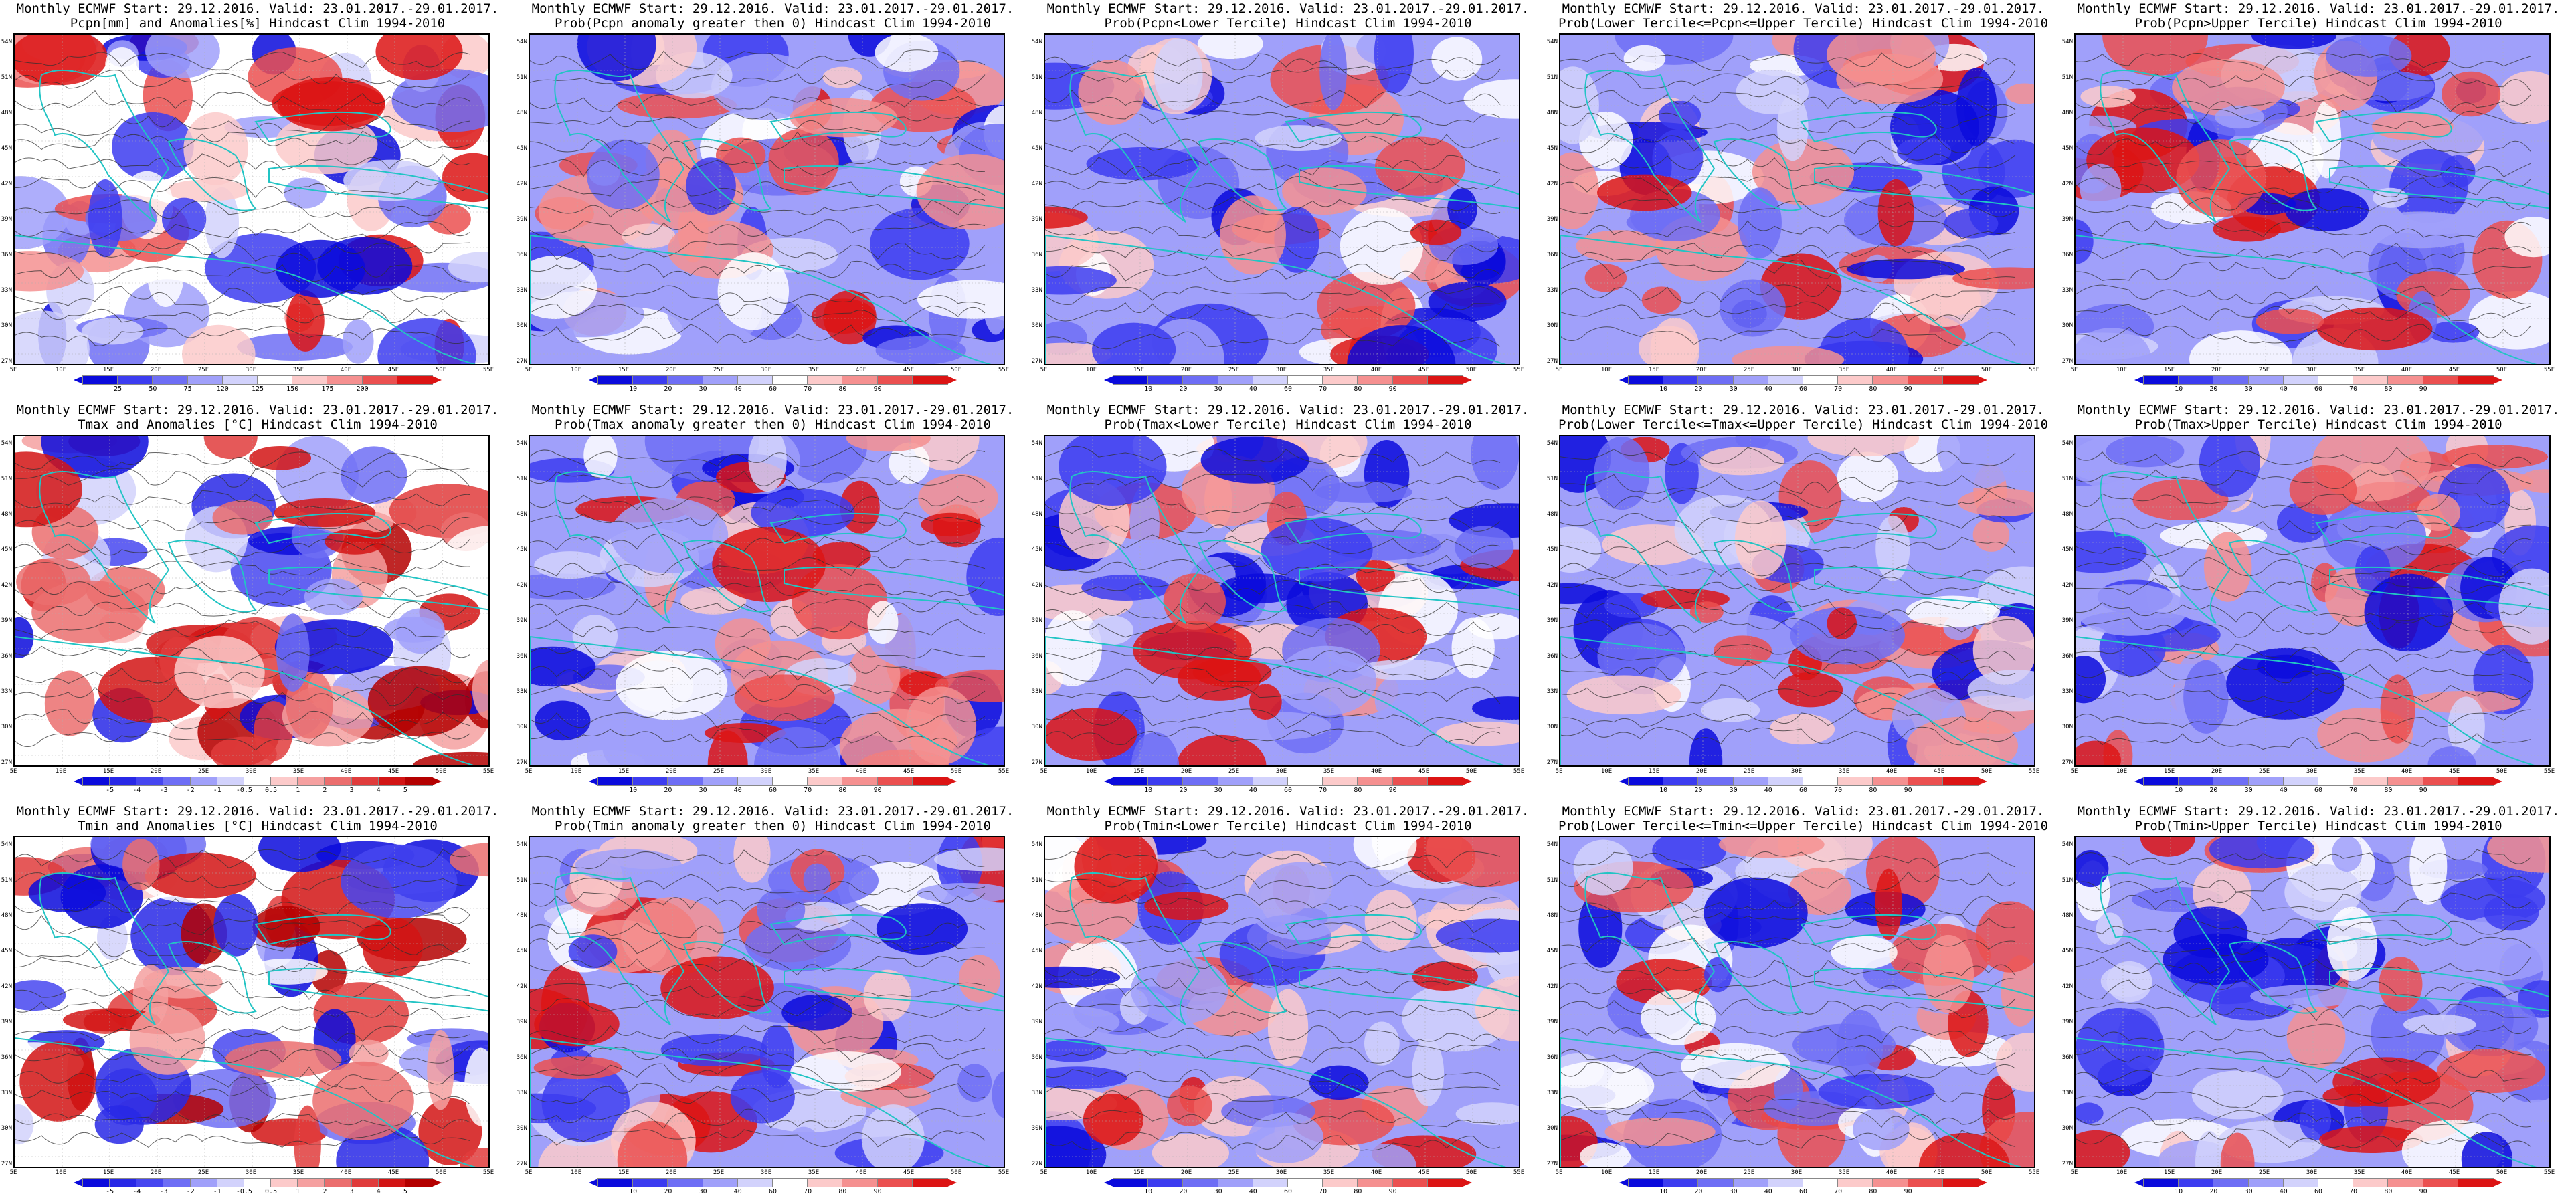 The image size is (2576, 1204). Describe the element at coordinates (1552, 361) in the screenshot. I see `lat-tick-label: 27N` at that location.